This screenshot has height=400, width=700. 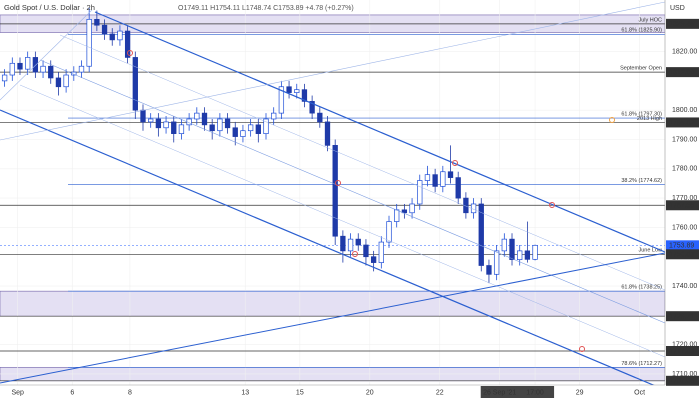 What do you see at coordinates (17, 392) in the screenshot?
I see `x-tick-label: Sep` at bounding box center [17, 392].